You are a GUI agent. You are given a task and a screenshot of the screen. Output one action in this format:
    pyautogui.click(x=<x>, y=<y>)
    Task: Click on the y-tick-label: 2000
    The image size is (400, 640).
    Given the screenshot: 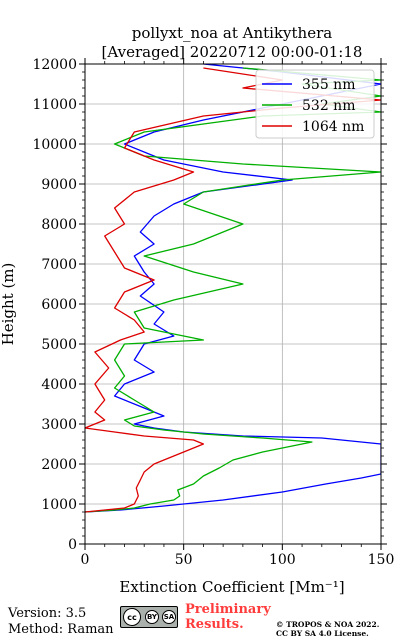 What is the action you would take?
    pyautogui.click(x=59, y=465)
    